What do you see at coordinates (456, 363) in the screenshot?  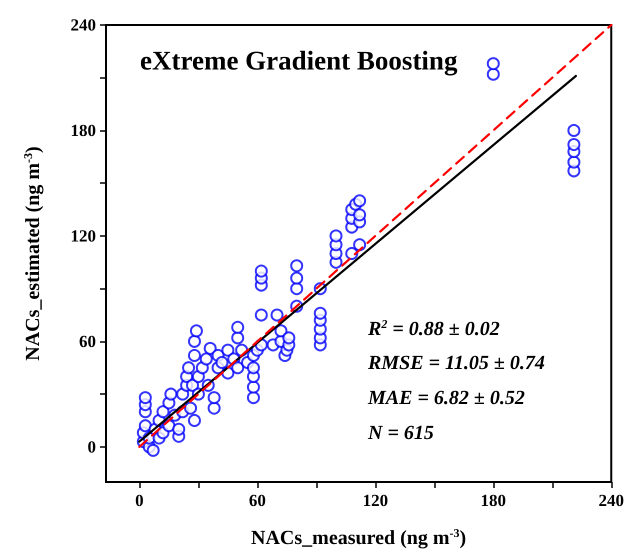 I see `annotation: RMSE = 11.05 ± 0.74` at bounding box center [456, 363].